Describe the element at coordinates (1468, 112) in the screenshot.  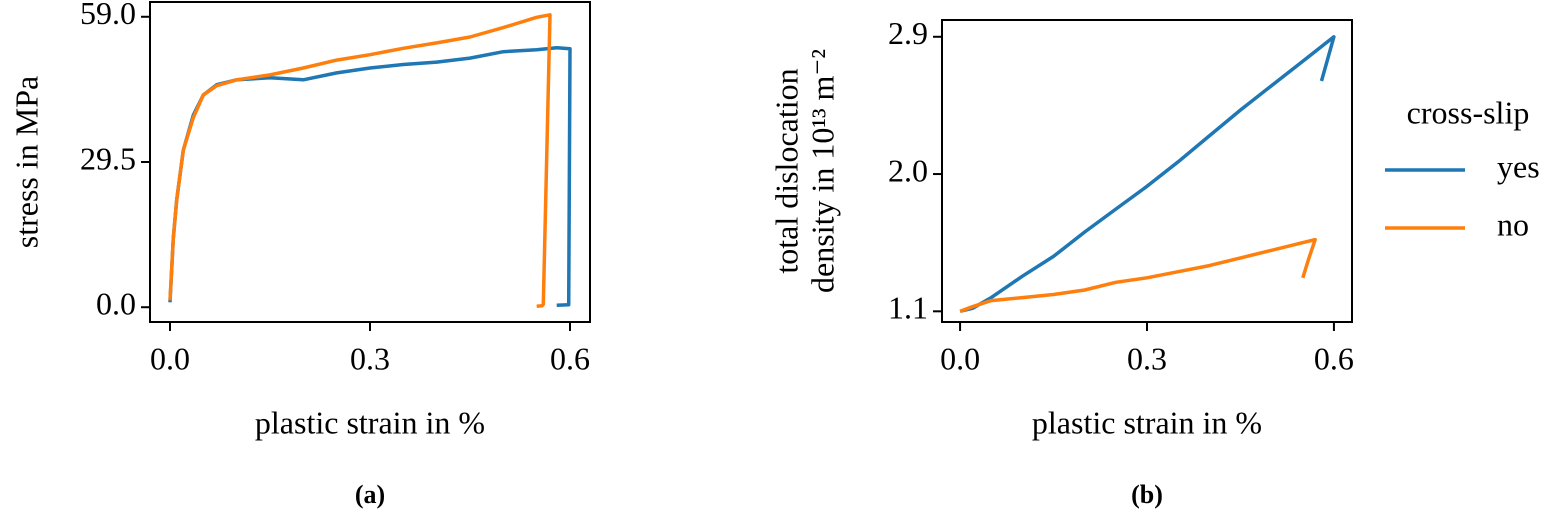
I see `legend-title: cross-slip` at that location.